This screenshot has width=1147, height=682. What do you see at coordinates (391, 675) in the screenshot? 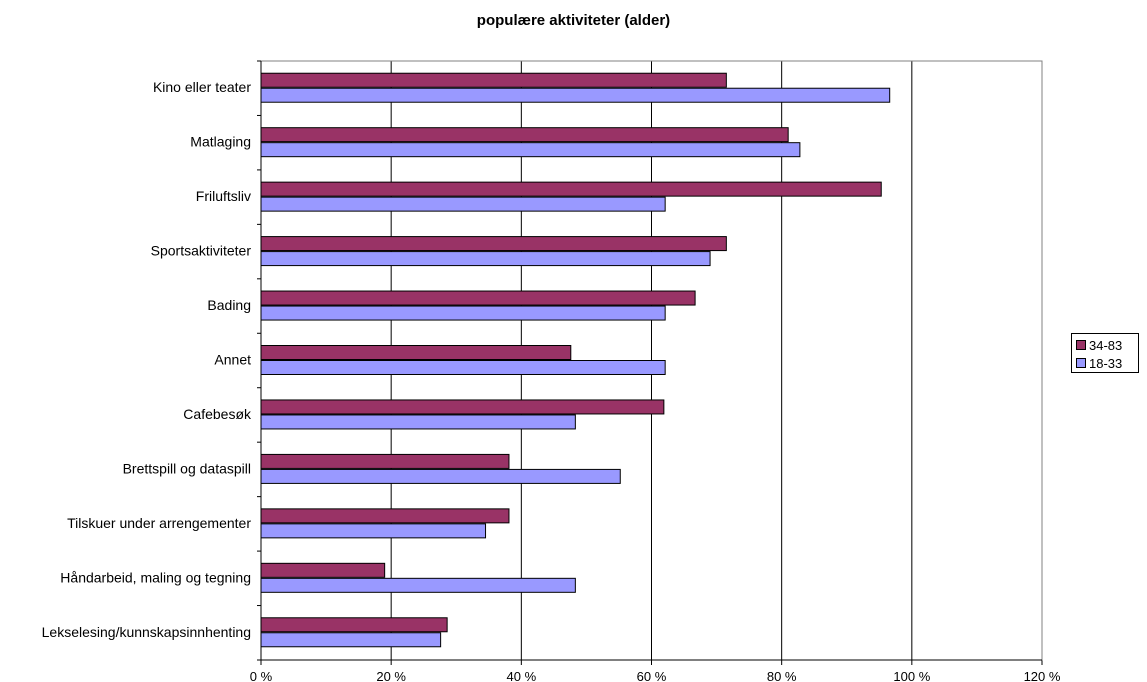
I see `x-tick-label: 20 %` at bounding box center [391, 675].